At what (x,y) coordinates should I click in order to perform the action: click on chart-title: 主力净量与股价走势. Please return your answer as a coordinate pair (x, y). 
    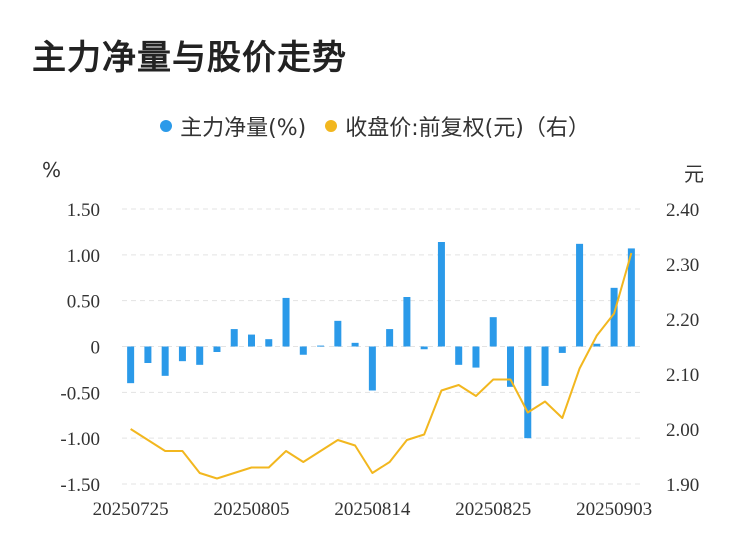
    Looking at the image, I should click on (189, 58).